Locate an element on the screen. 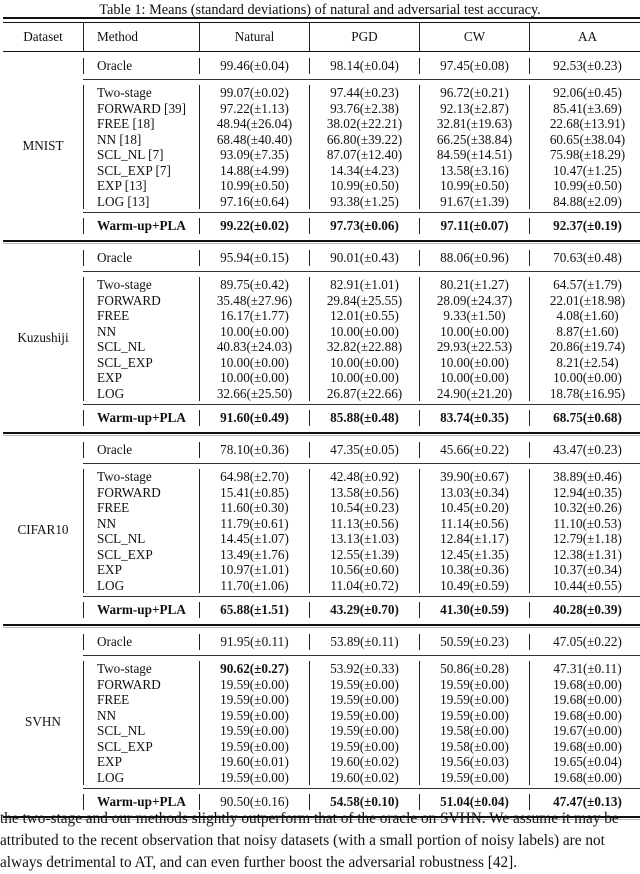 This screenshot has height=874, width=640. pgd-value: 97.73(±0.06) is located at coordinates (364, 225).